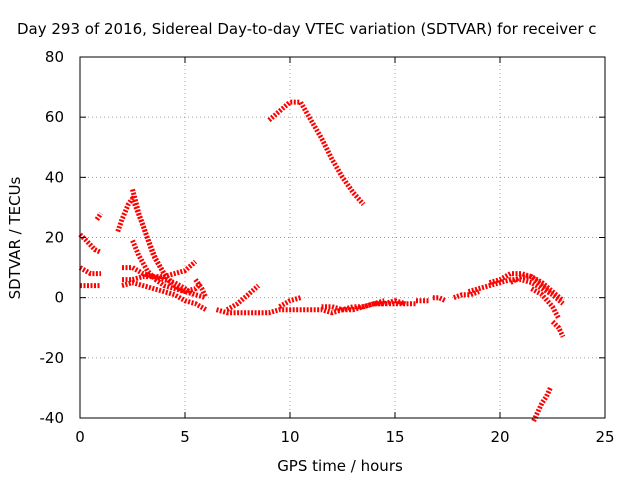  Describe the element at coordinates (15, 237) in the screenshot. I see `y-axis-title: SDTVAR / TECUs` at that location.